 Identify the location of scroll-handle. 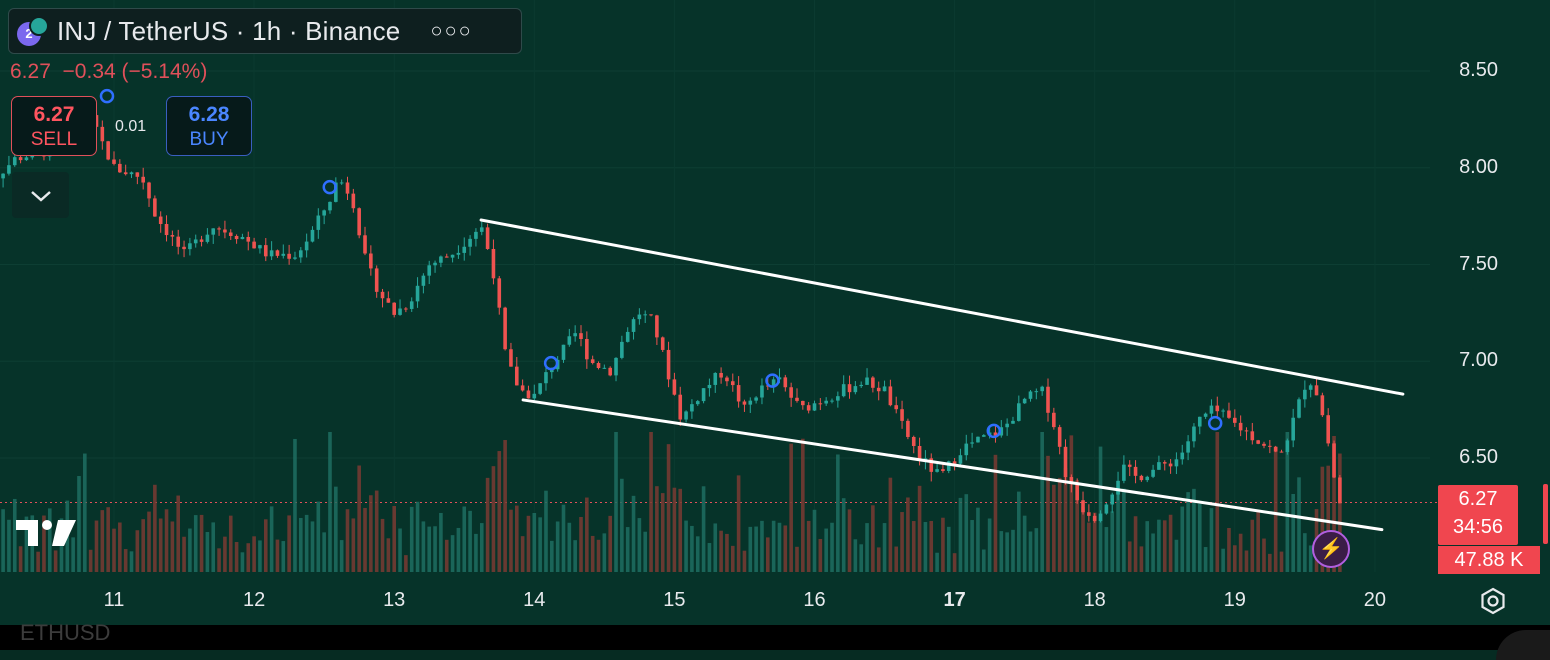
(1545, 514).